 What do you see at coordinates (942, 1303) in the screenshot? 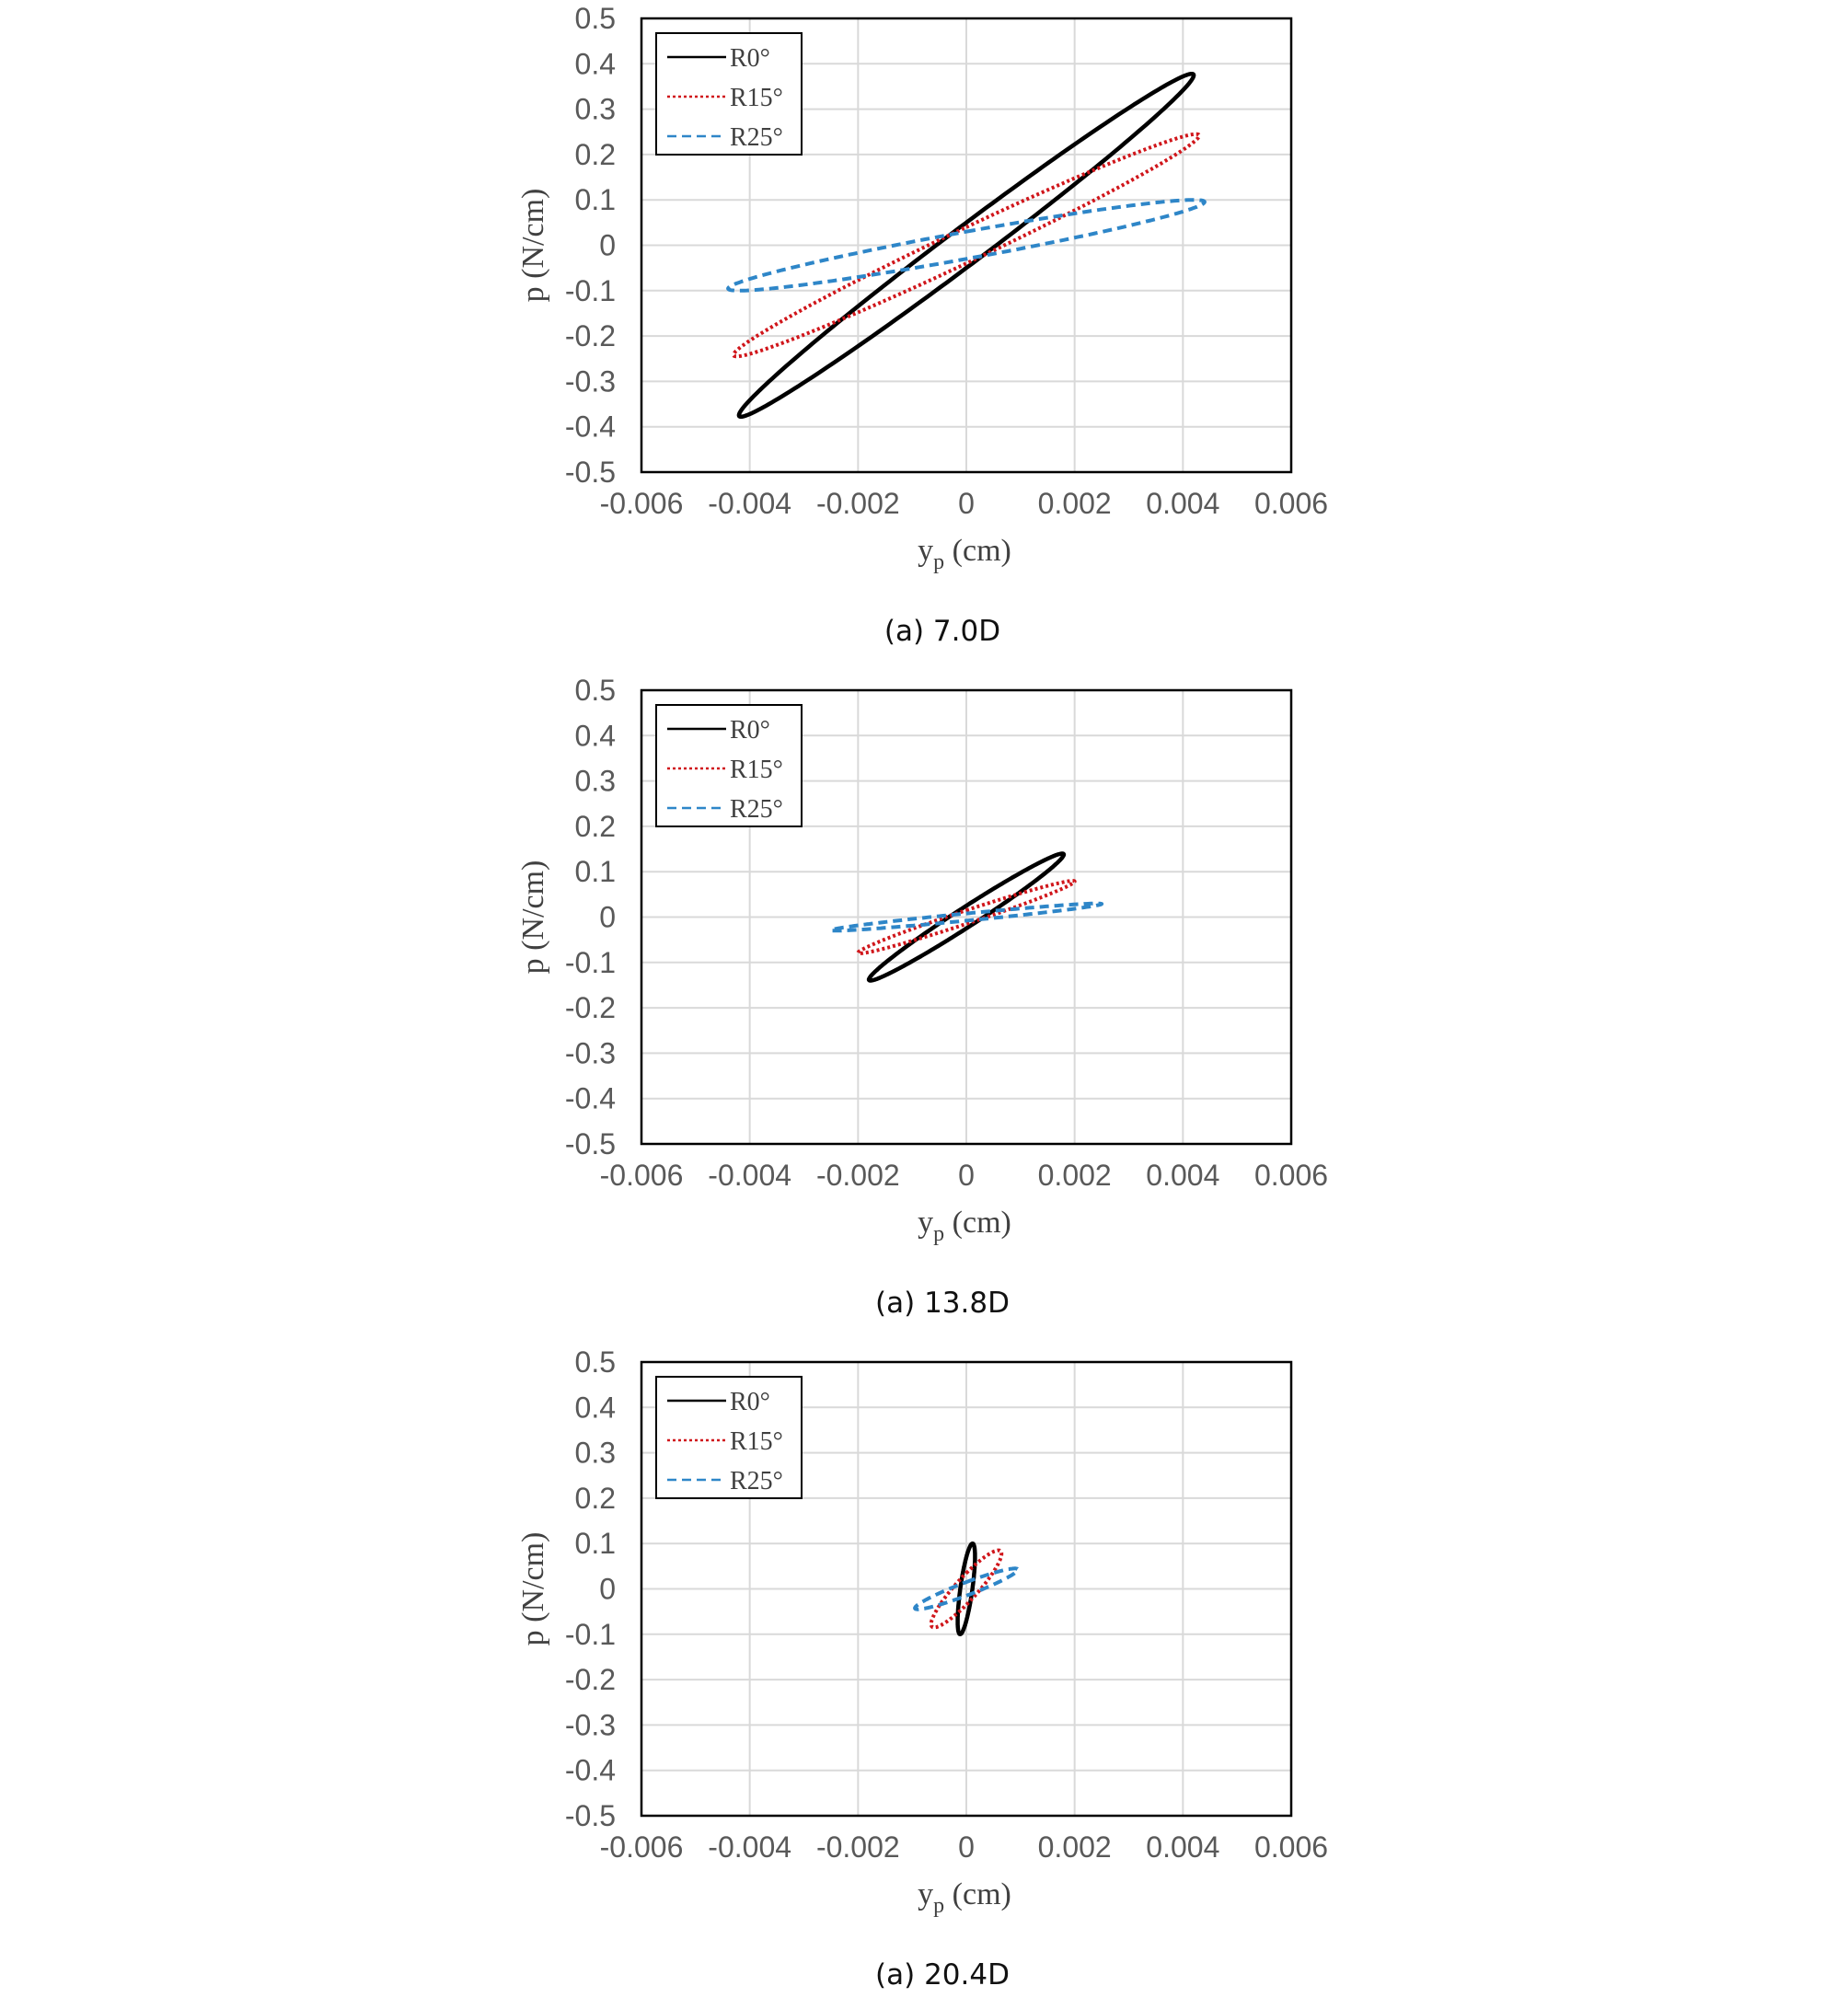
I see `figure-caption: (a) 13.8D` at bounding box center [942, 1303].